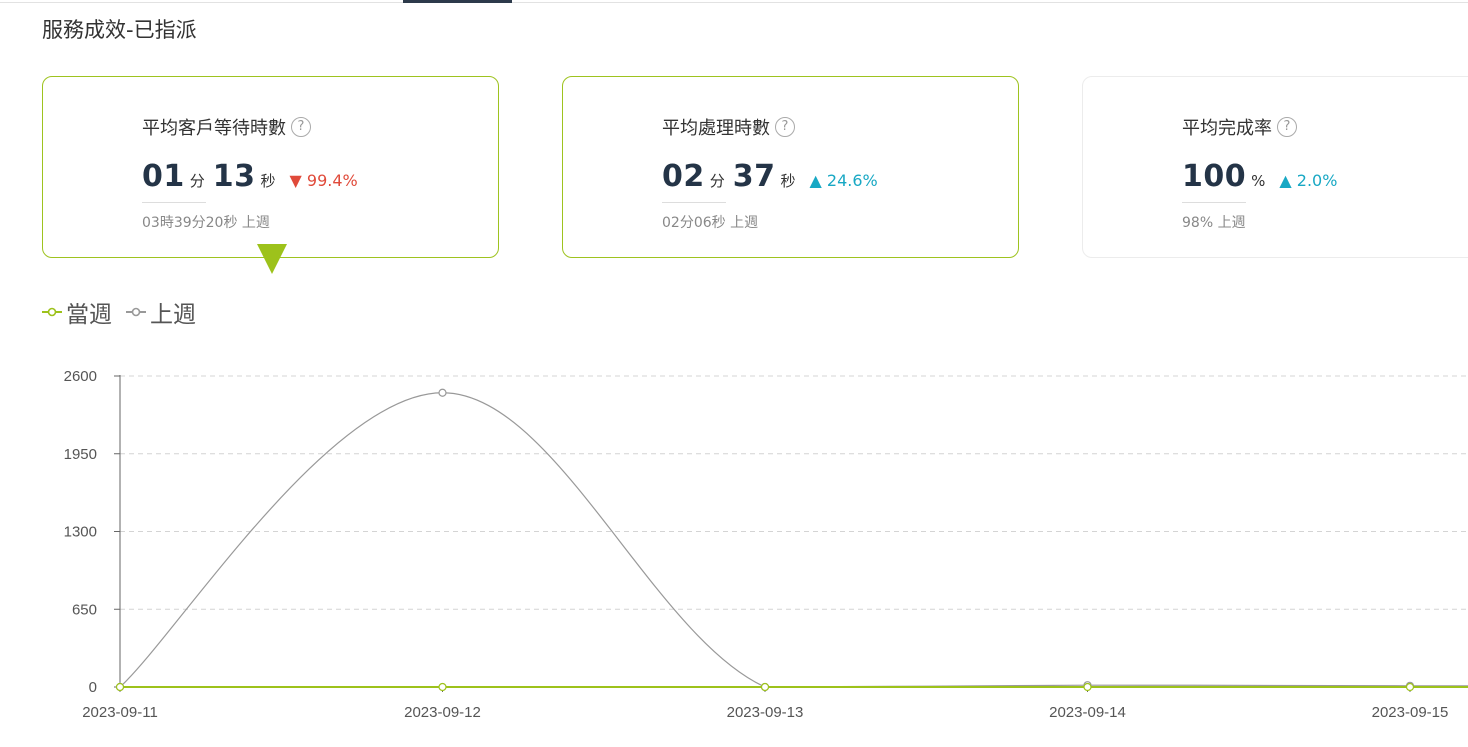 This screenshot has height=747, width=1468. What do you see at coordinates (234, 176) in the screenshot?
I see `metric-number: 13` at bounding box center [234, 176].